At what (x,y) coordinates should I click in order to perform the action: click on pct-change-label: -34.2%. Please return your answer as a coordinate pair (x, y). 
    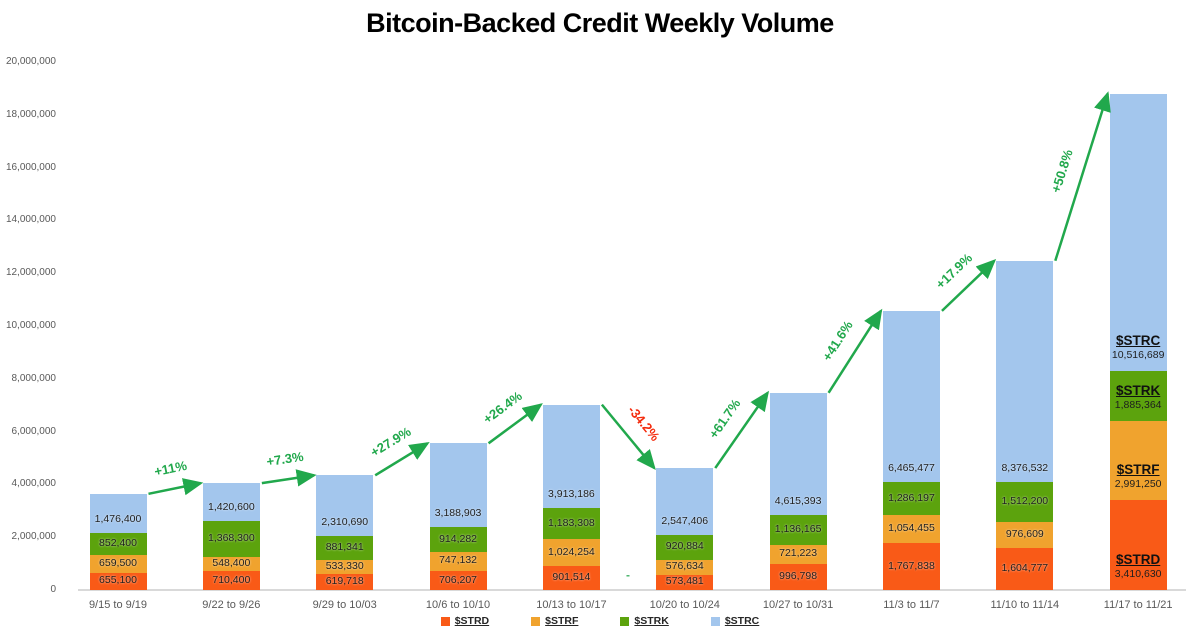
    Looking at the image, I should click on (644, 424).